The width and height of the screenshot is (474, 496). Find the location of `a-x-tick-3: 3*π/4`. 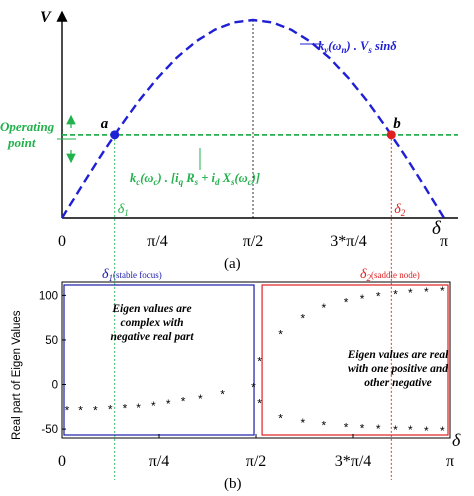

a-x-tick-3: 3*π/4 is located at coordinates (348, 241).